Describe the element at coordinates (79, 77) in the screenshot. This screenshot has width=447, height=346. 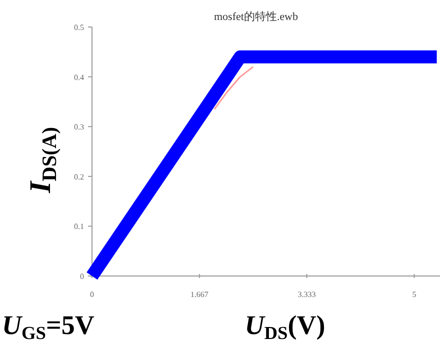
I see `y-tick-label: 0.4` at that location.